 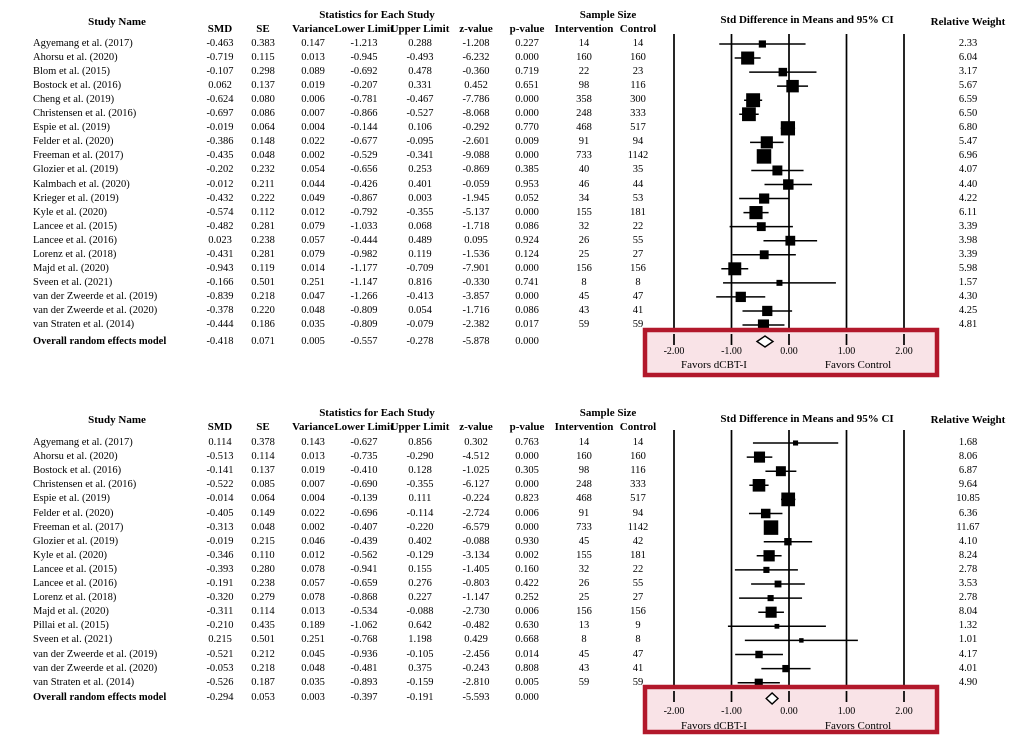 I want to click on stat-cell: -0.768, so click(x=364, y=640).